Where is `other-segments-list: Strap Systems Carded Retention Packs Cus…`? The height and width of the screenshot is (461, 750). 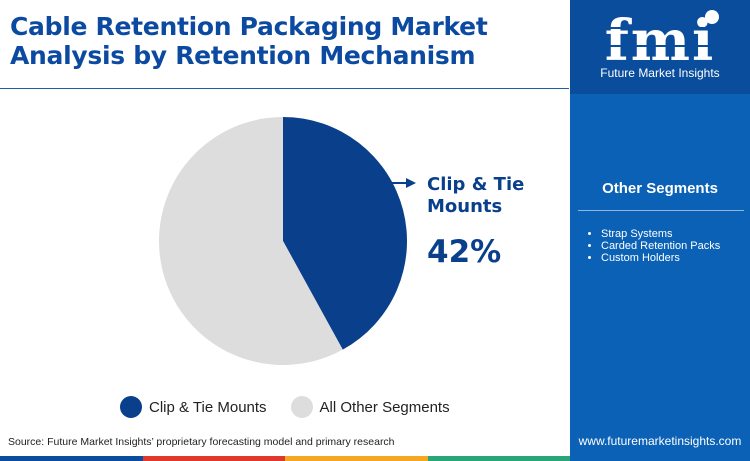 other-segments-list: Strap Systems Carded Retention Packs Cus… is located at coordinates (651, 246).